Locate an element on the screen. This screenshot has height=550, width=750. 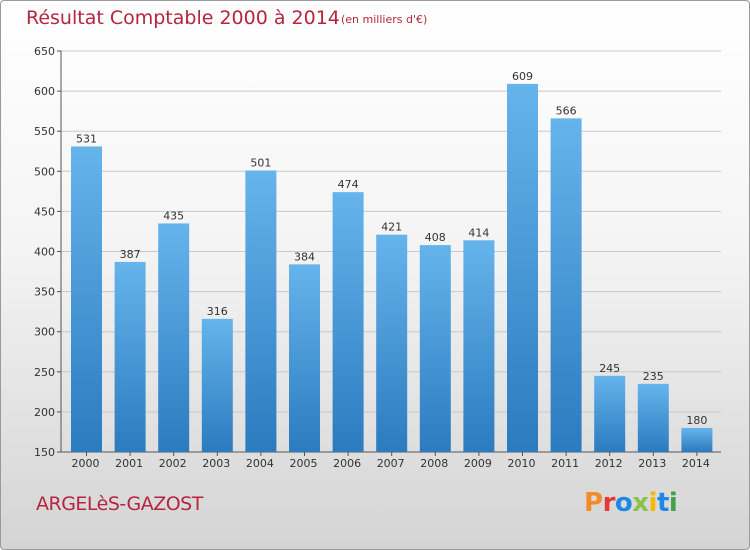
bar-2003 is located at coordinates (217, 385).